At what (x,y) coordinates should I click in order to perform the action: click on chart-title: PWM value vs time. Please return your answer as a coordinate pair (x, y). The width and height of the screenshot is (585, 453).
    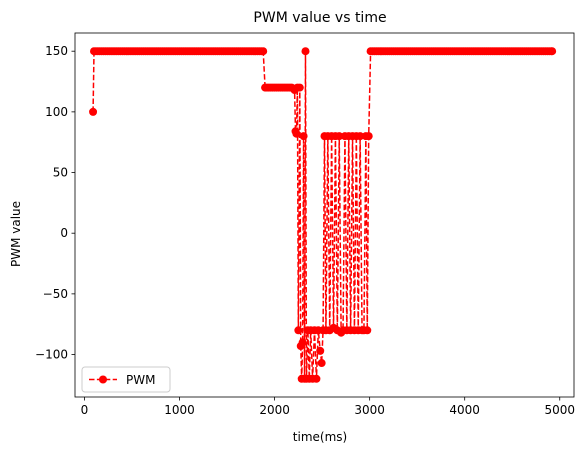
    Looking at the image, I should click on (319, 18).